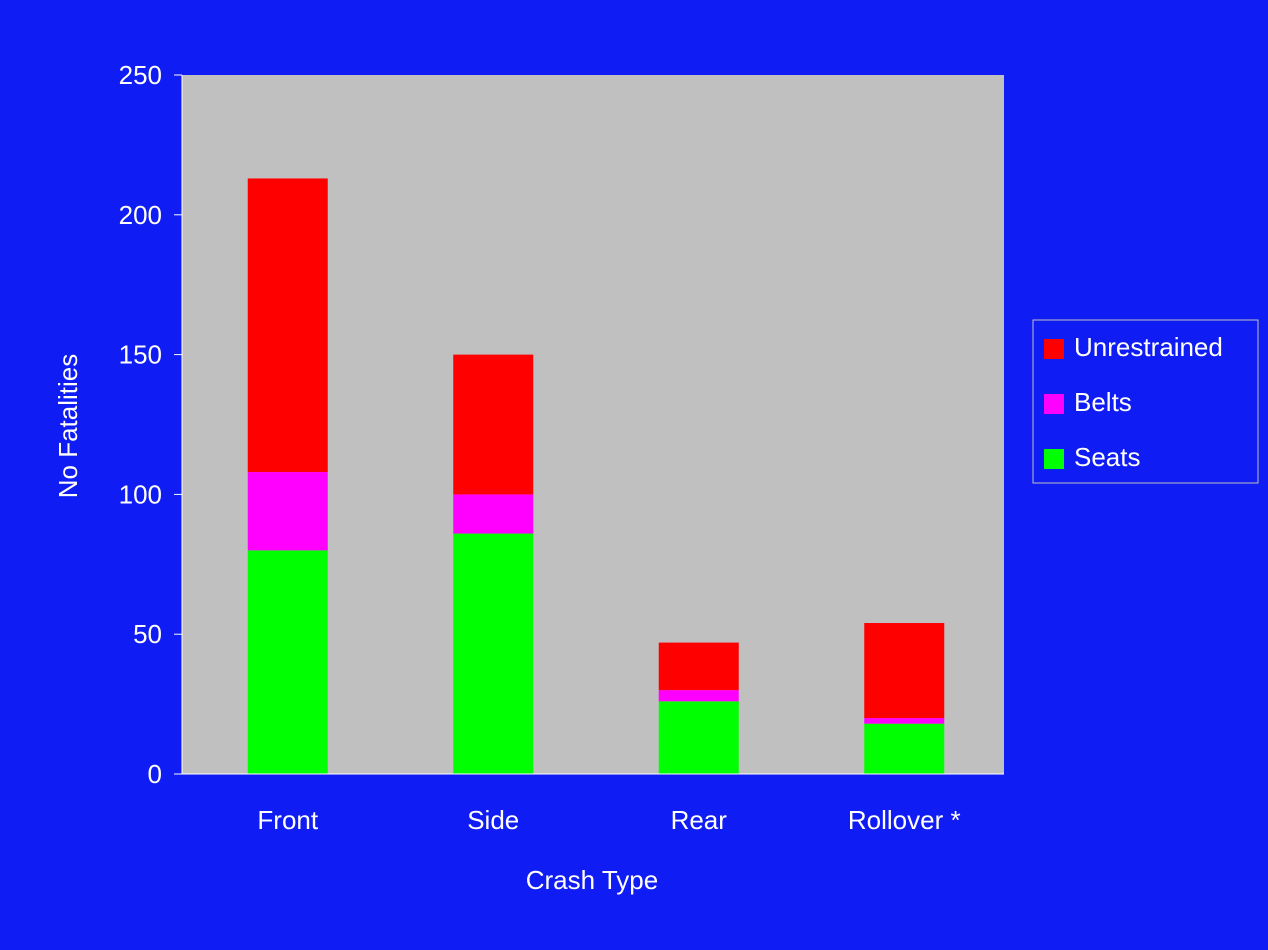 This screenshot has height=950, width=1268. What do you see at coordinates (698, 737) in the screenshot?
I see `bar-seats-rear` at bounding box center [698, 737].